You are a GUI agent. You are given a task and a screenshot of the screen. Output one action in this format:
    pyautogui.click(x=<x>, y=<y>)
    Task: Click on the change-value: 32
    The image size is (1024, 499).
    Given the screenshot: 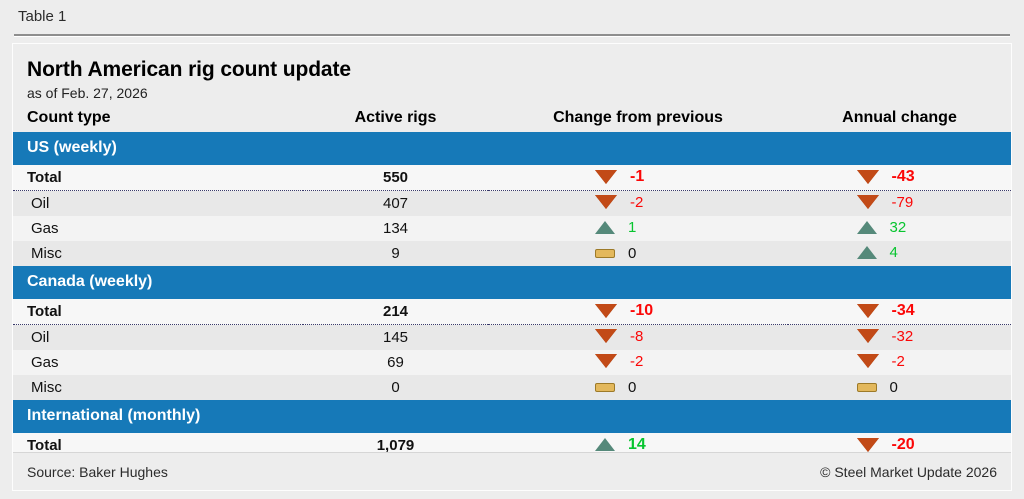 What is the action you would take?
    pyautogui.click(x=898, y=227)
    